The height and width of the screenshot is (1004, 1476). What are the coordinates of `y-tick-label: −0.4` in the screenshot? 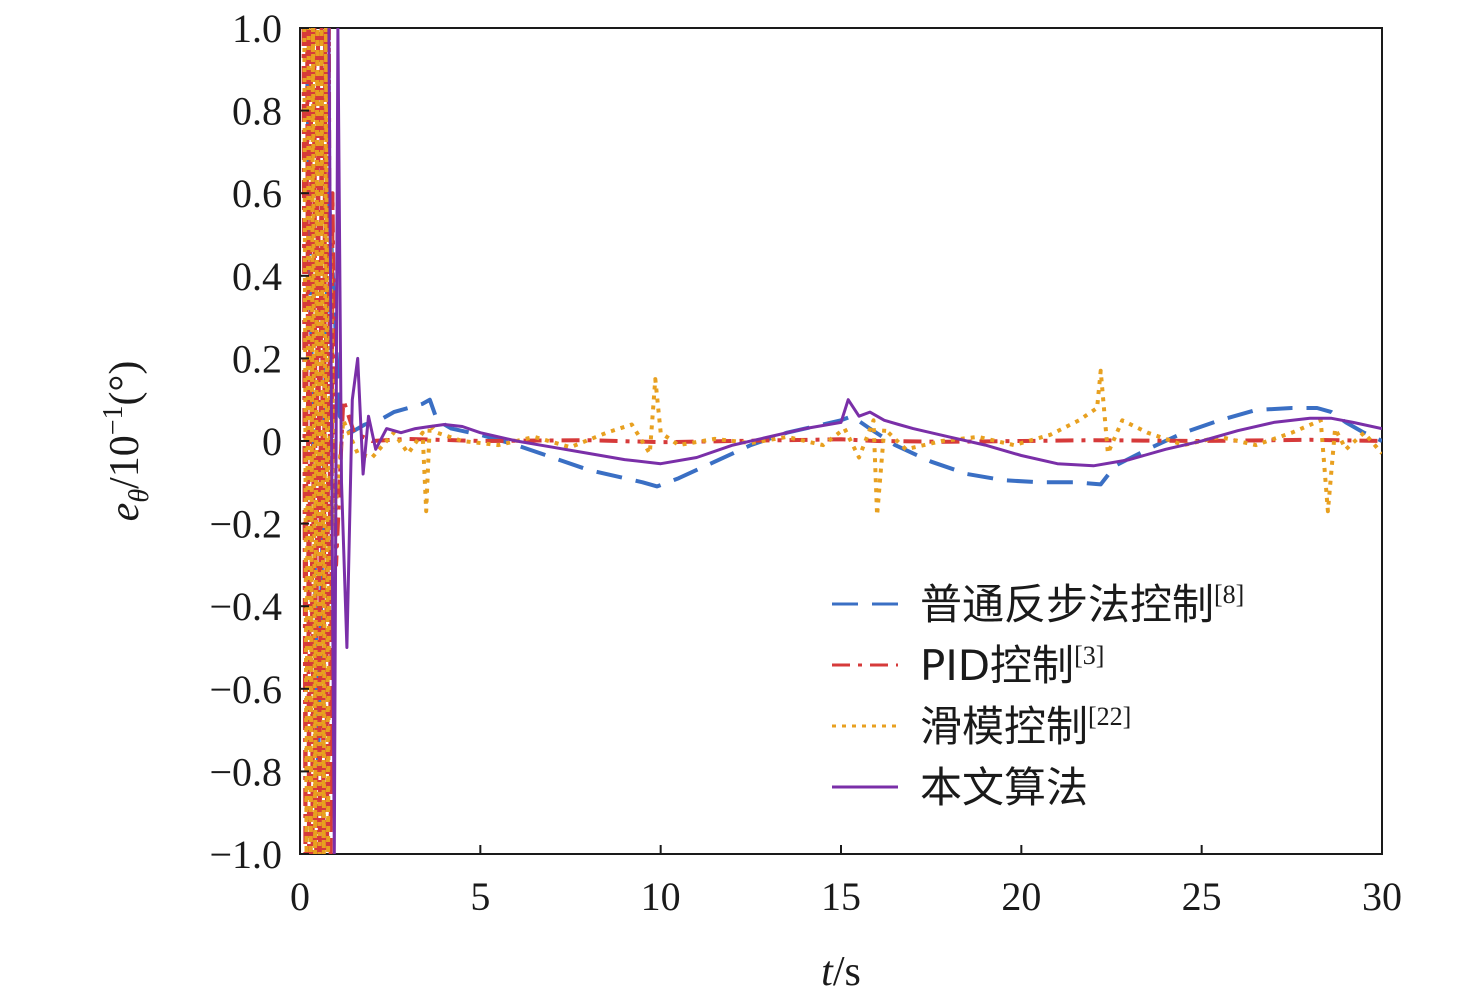 It's located at (245, 606).